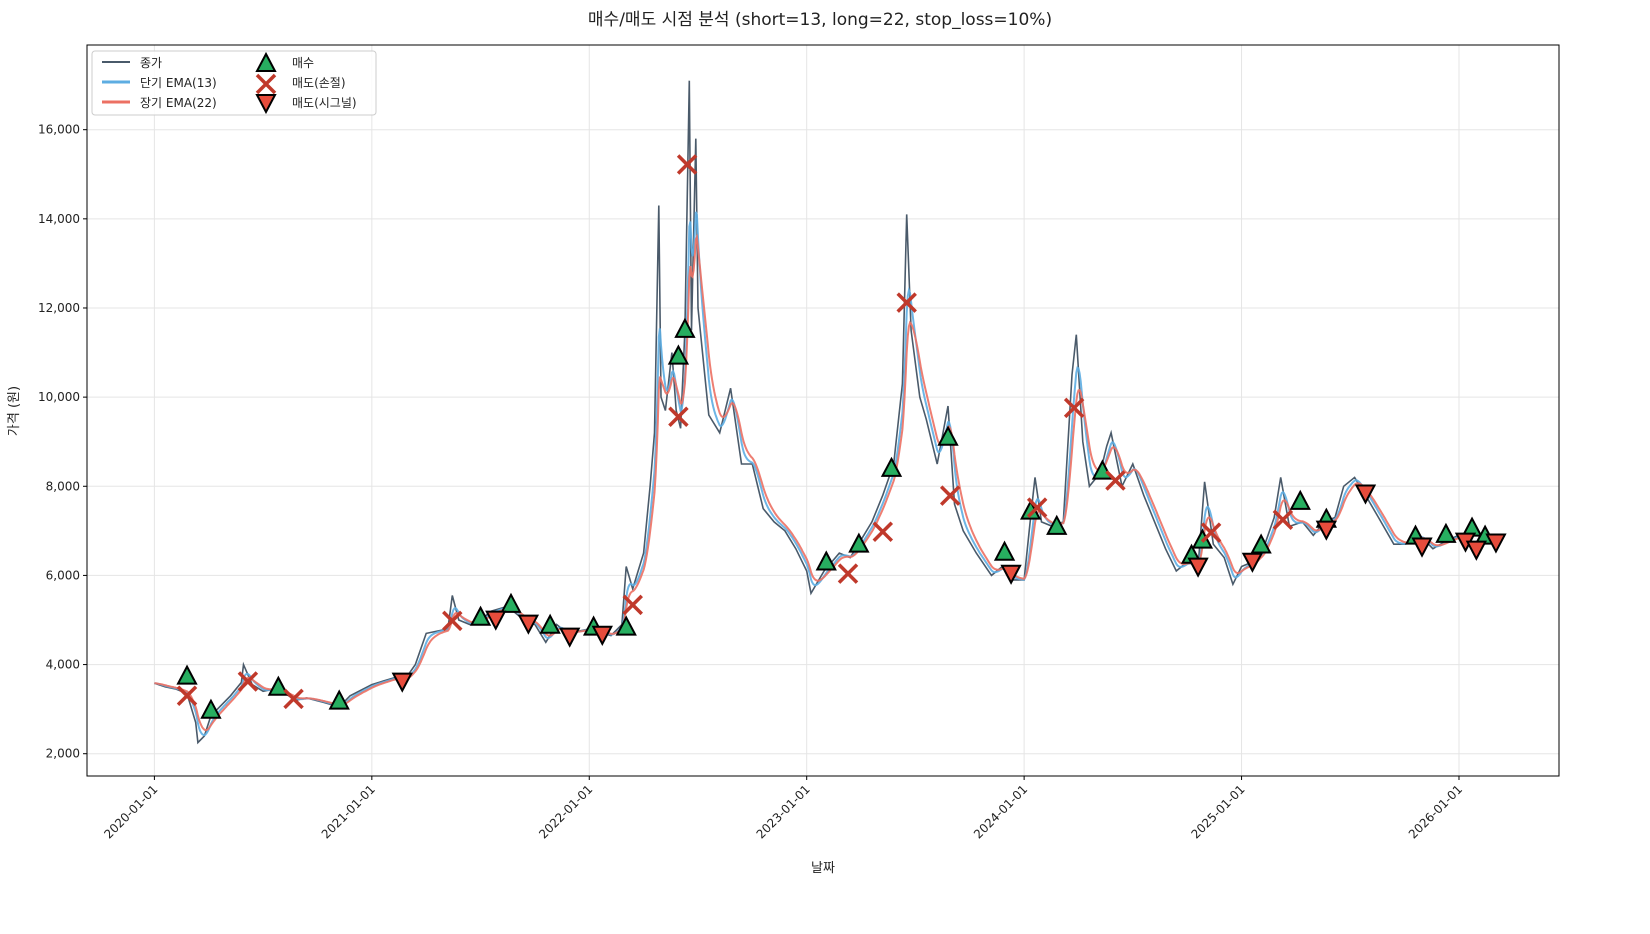  I want to click on legend-buy: 매수, so click(303, 63).